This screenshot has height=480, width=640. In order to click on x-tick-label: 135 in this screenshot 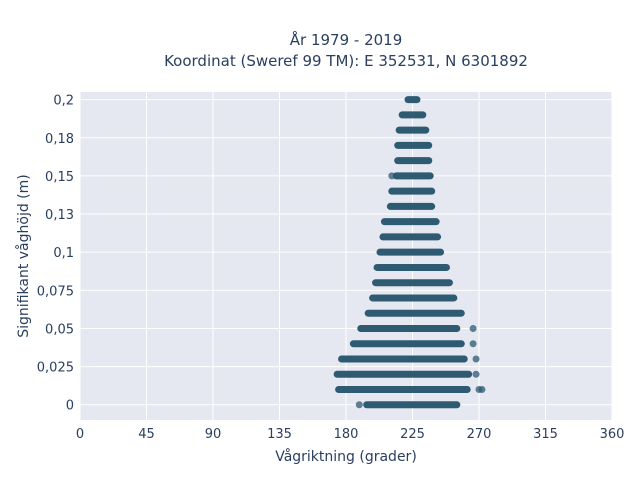, I will do `click(279, 434)`.